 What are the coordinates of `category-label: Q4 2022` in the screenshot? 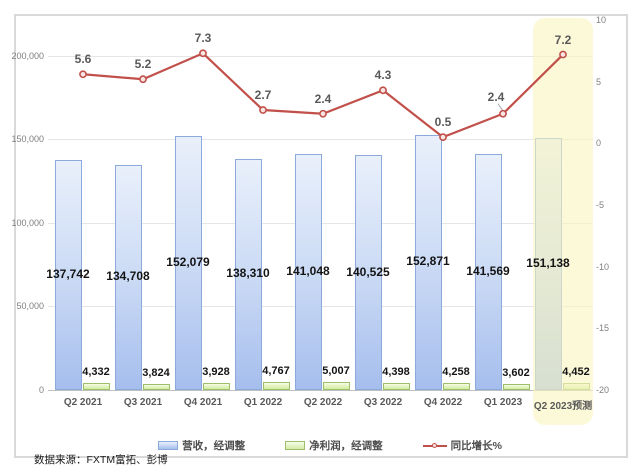 It's located at (443, 402).